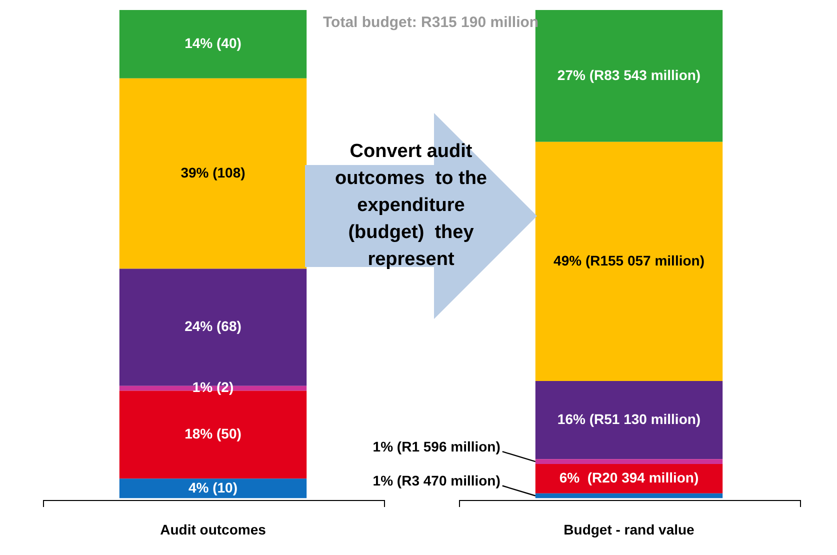 The width and height of the screenshot is (837, 555). I want to click on data-label: 27% (R83 543 million), so click(629, 74).